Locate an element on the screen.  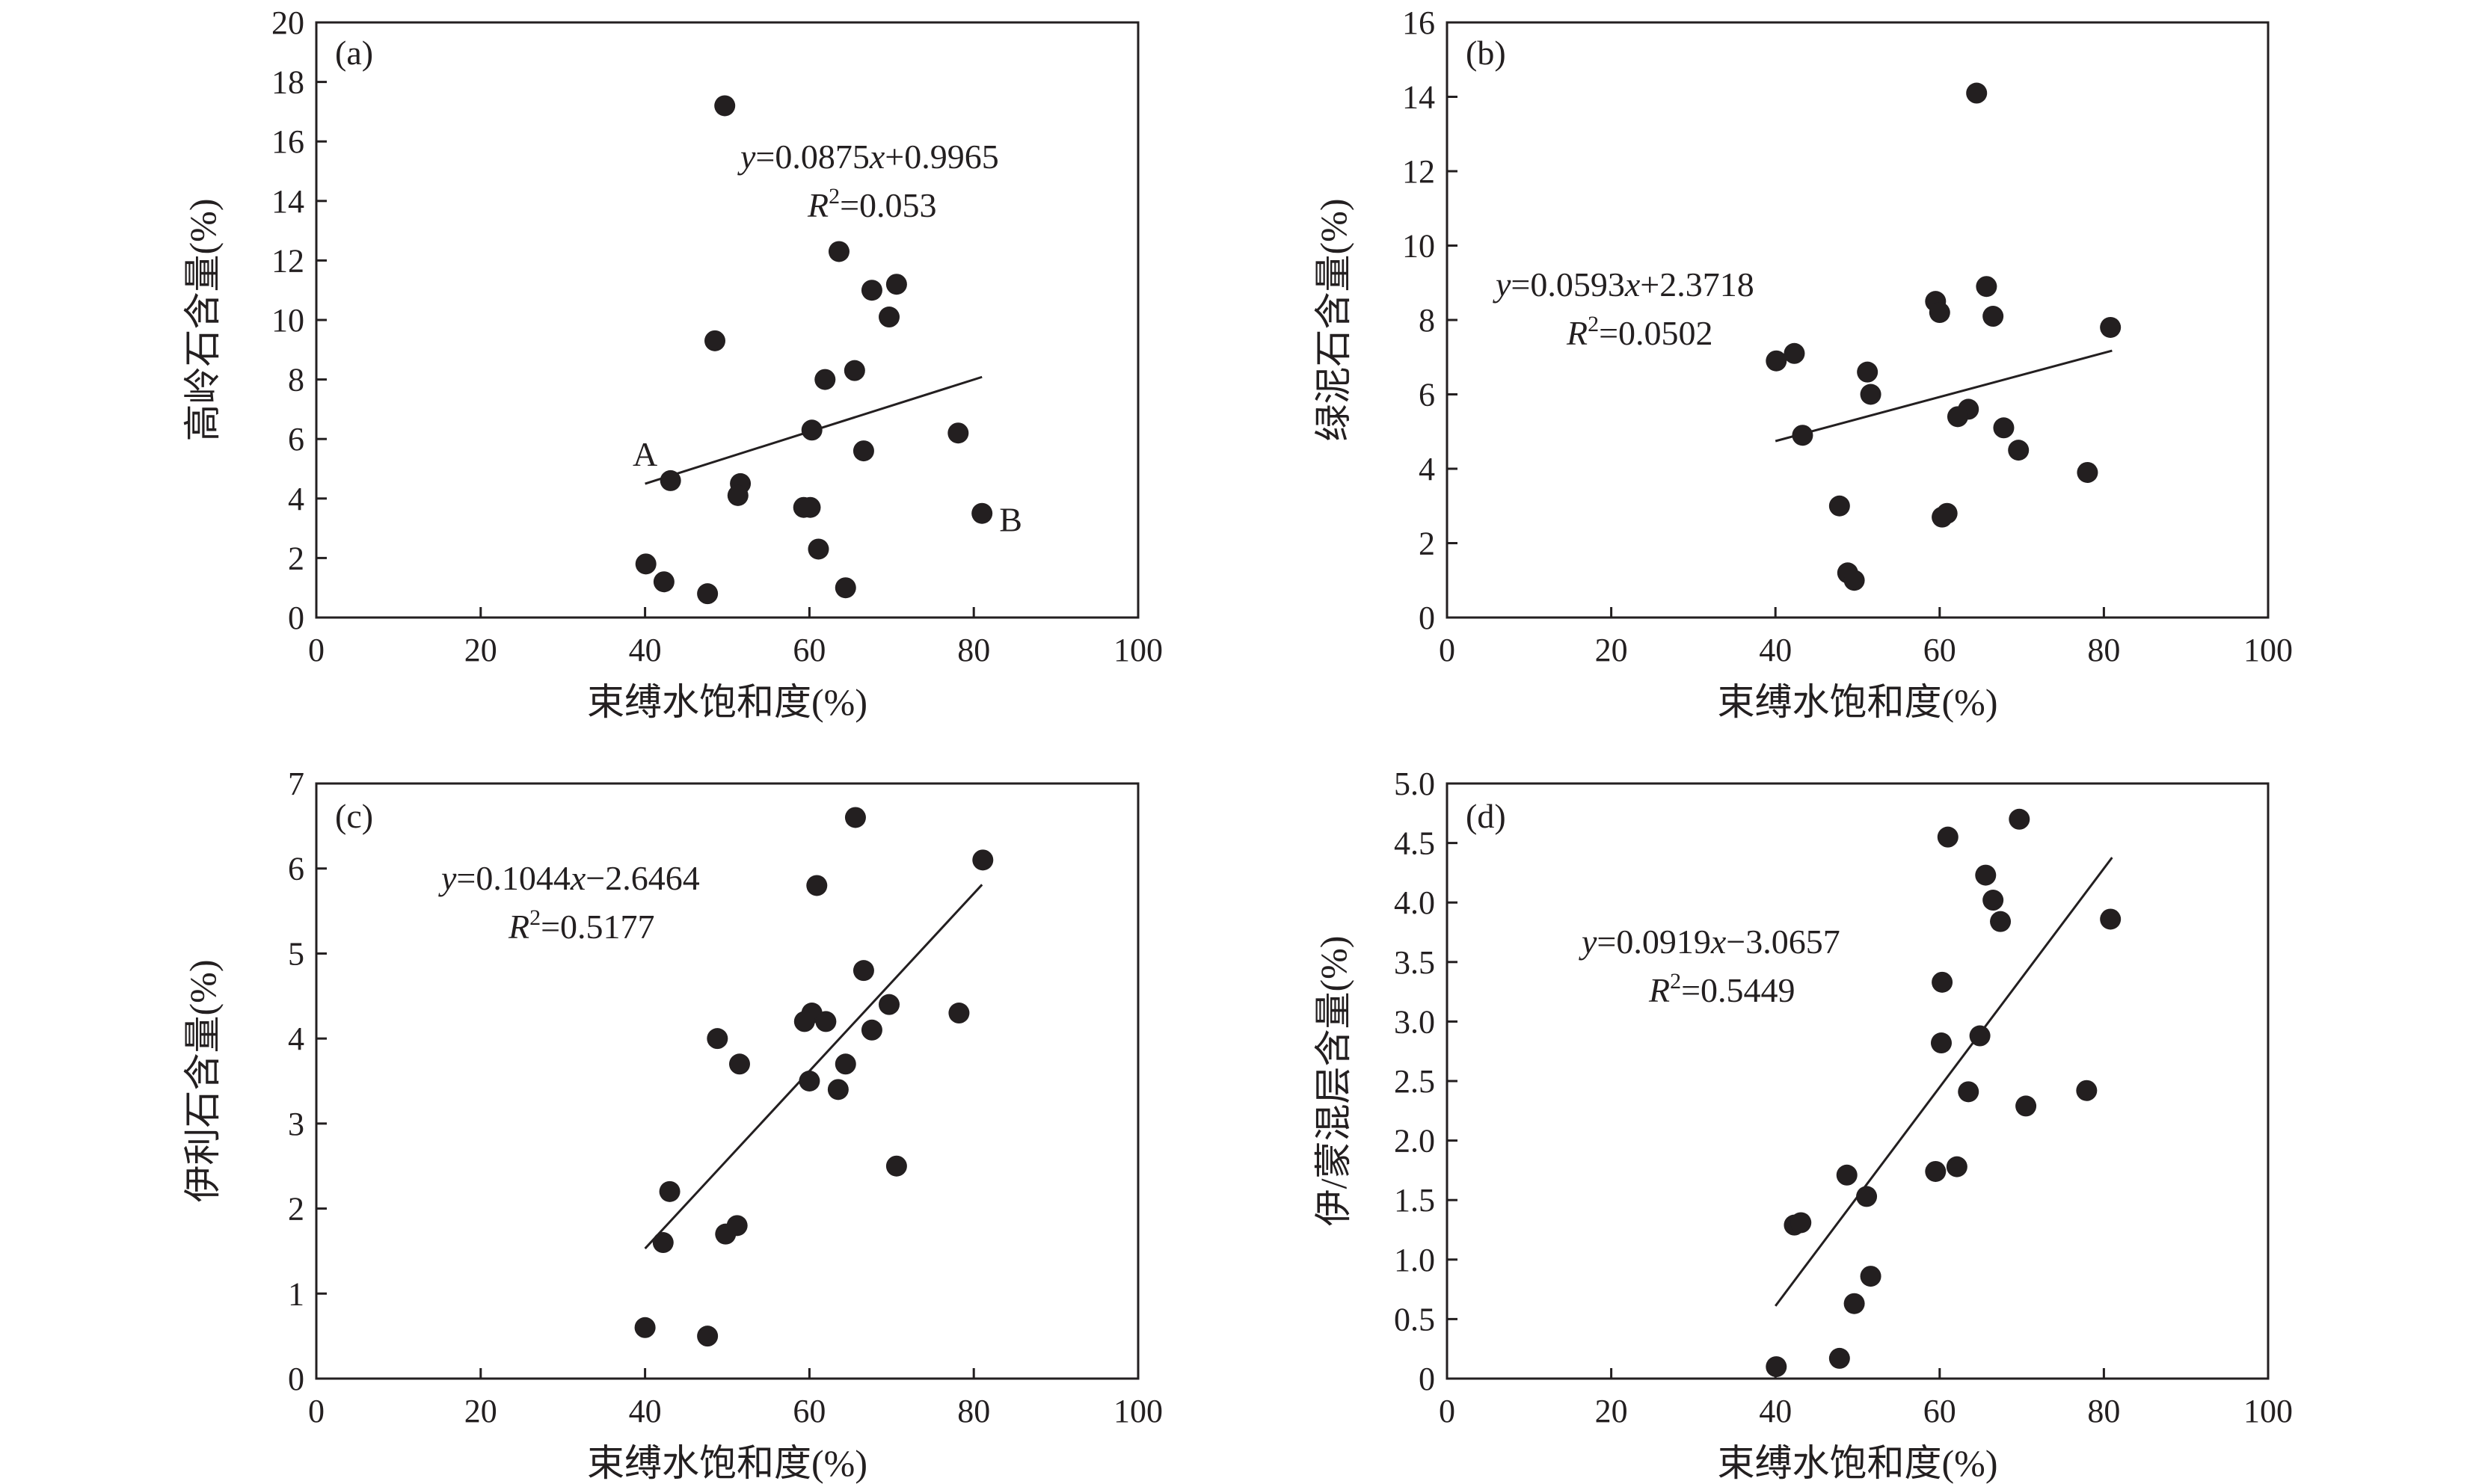
y-tick-label: 10 is located at coordinates (287, 320).